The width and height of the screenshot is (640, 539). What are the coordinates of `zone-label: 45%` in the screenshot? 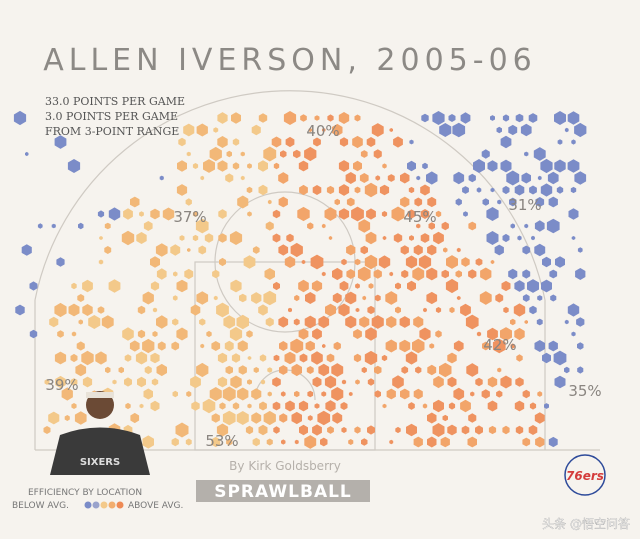 It's located at (419, 217).